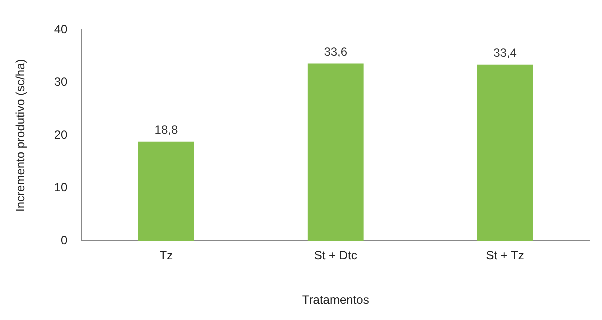  I want to click on x-tick-label: St + Dtc, so click(336, 255).